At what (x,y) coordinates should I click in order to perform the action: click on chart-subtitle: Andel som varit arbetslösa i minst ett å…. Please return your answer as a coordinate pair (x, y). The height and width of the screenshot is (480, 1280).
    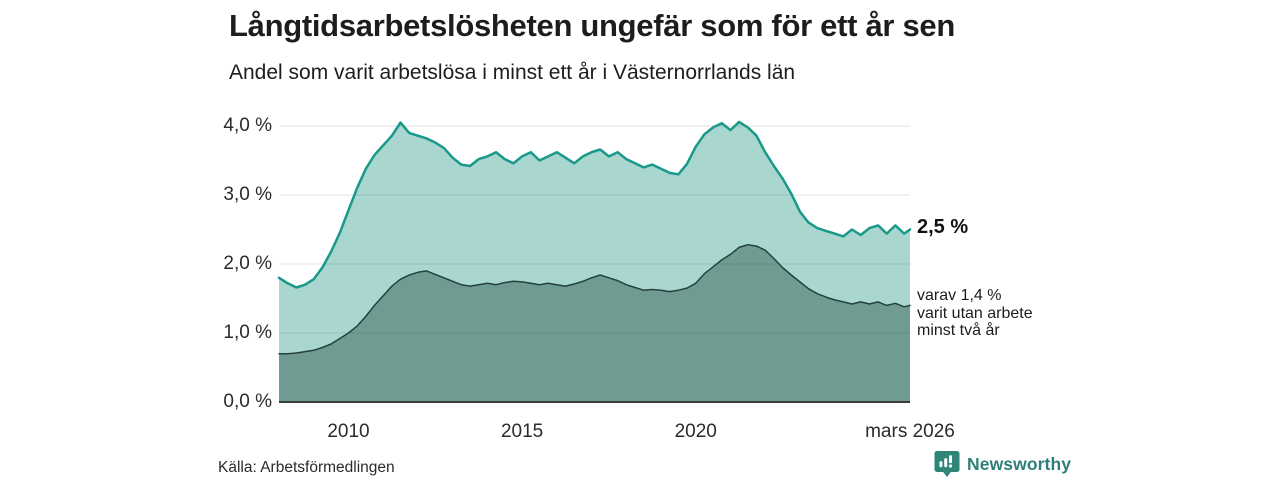
    Looking at the image, I should click on (512, 72).